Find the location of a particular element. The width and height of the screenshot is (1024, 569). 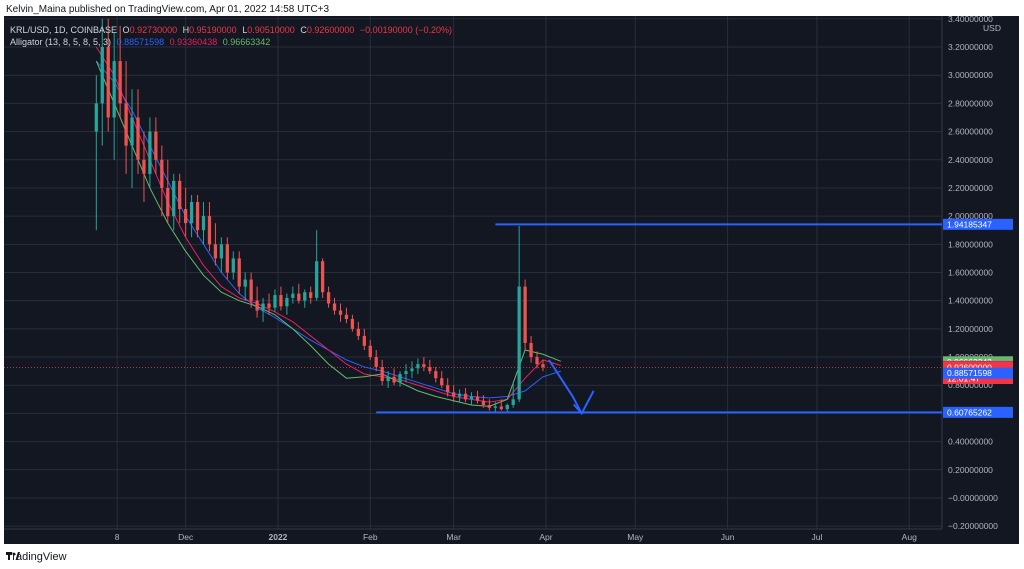

footer-brand: TradingView is located at coordinates (36, 557).